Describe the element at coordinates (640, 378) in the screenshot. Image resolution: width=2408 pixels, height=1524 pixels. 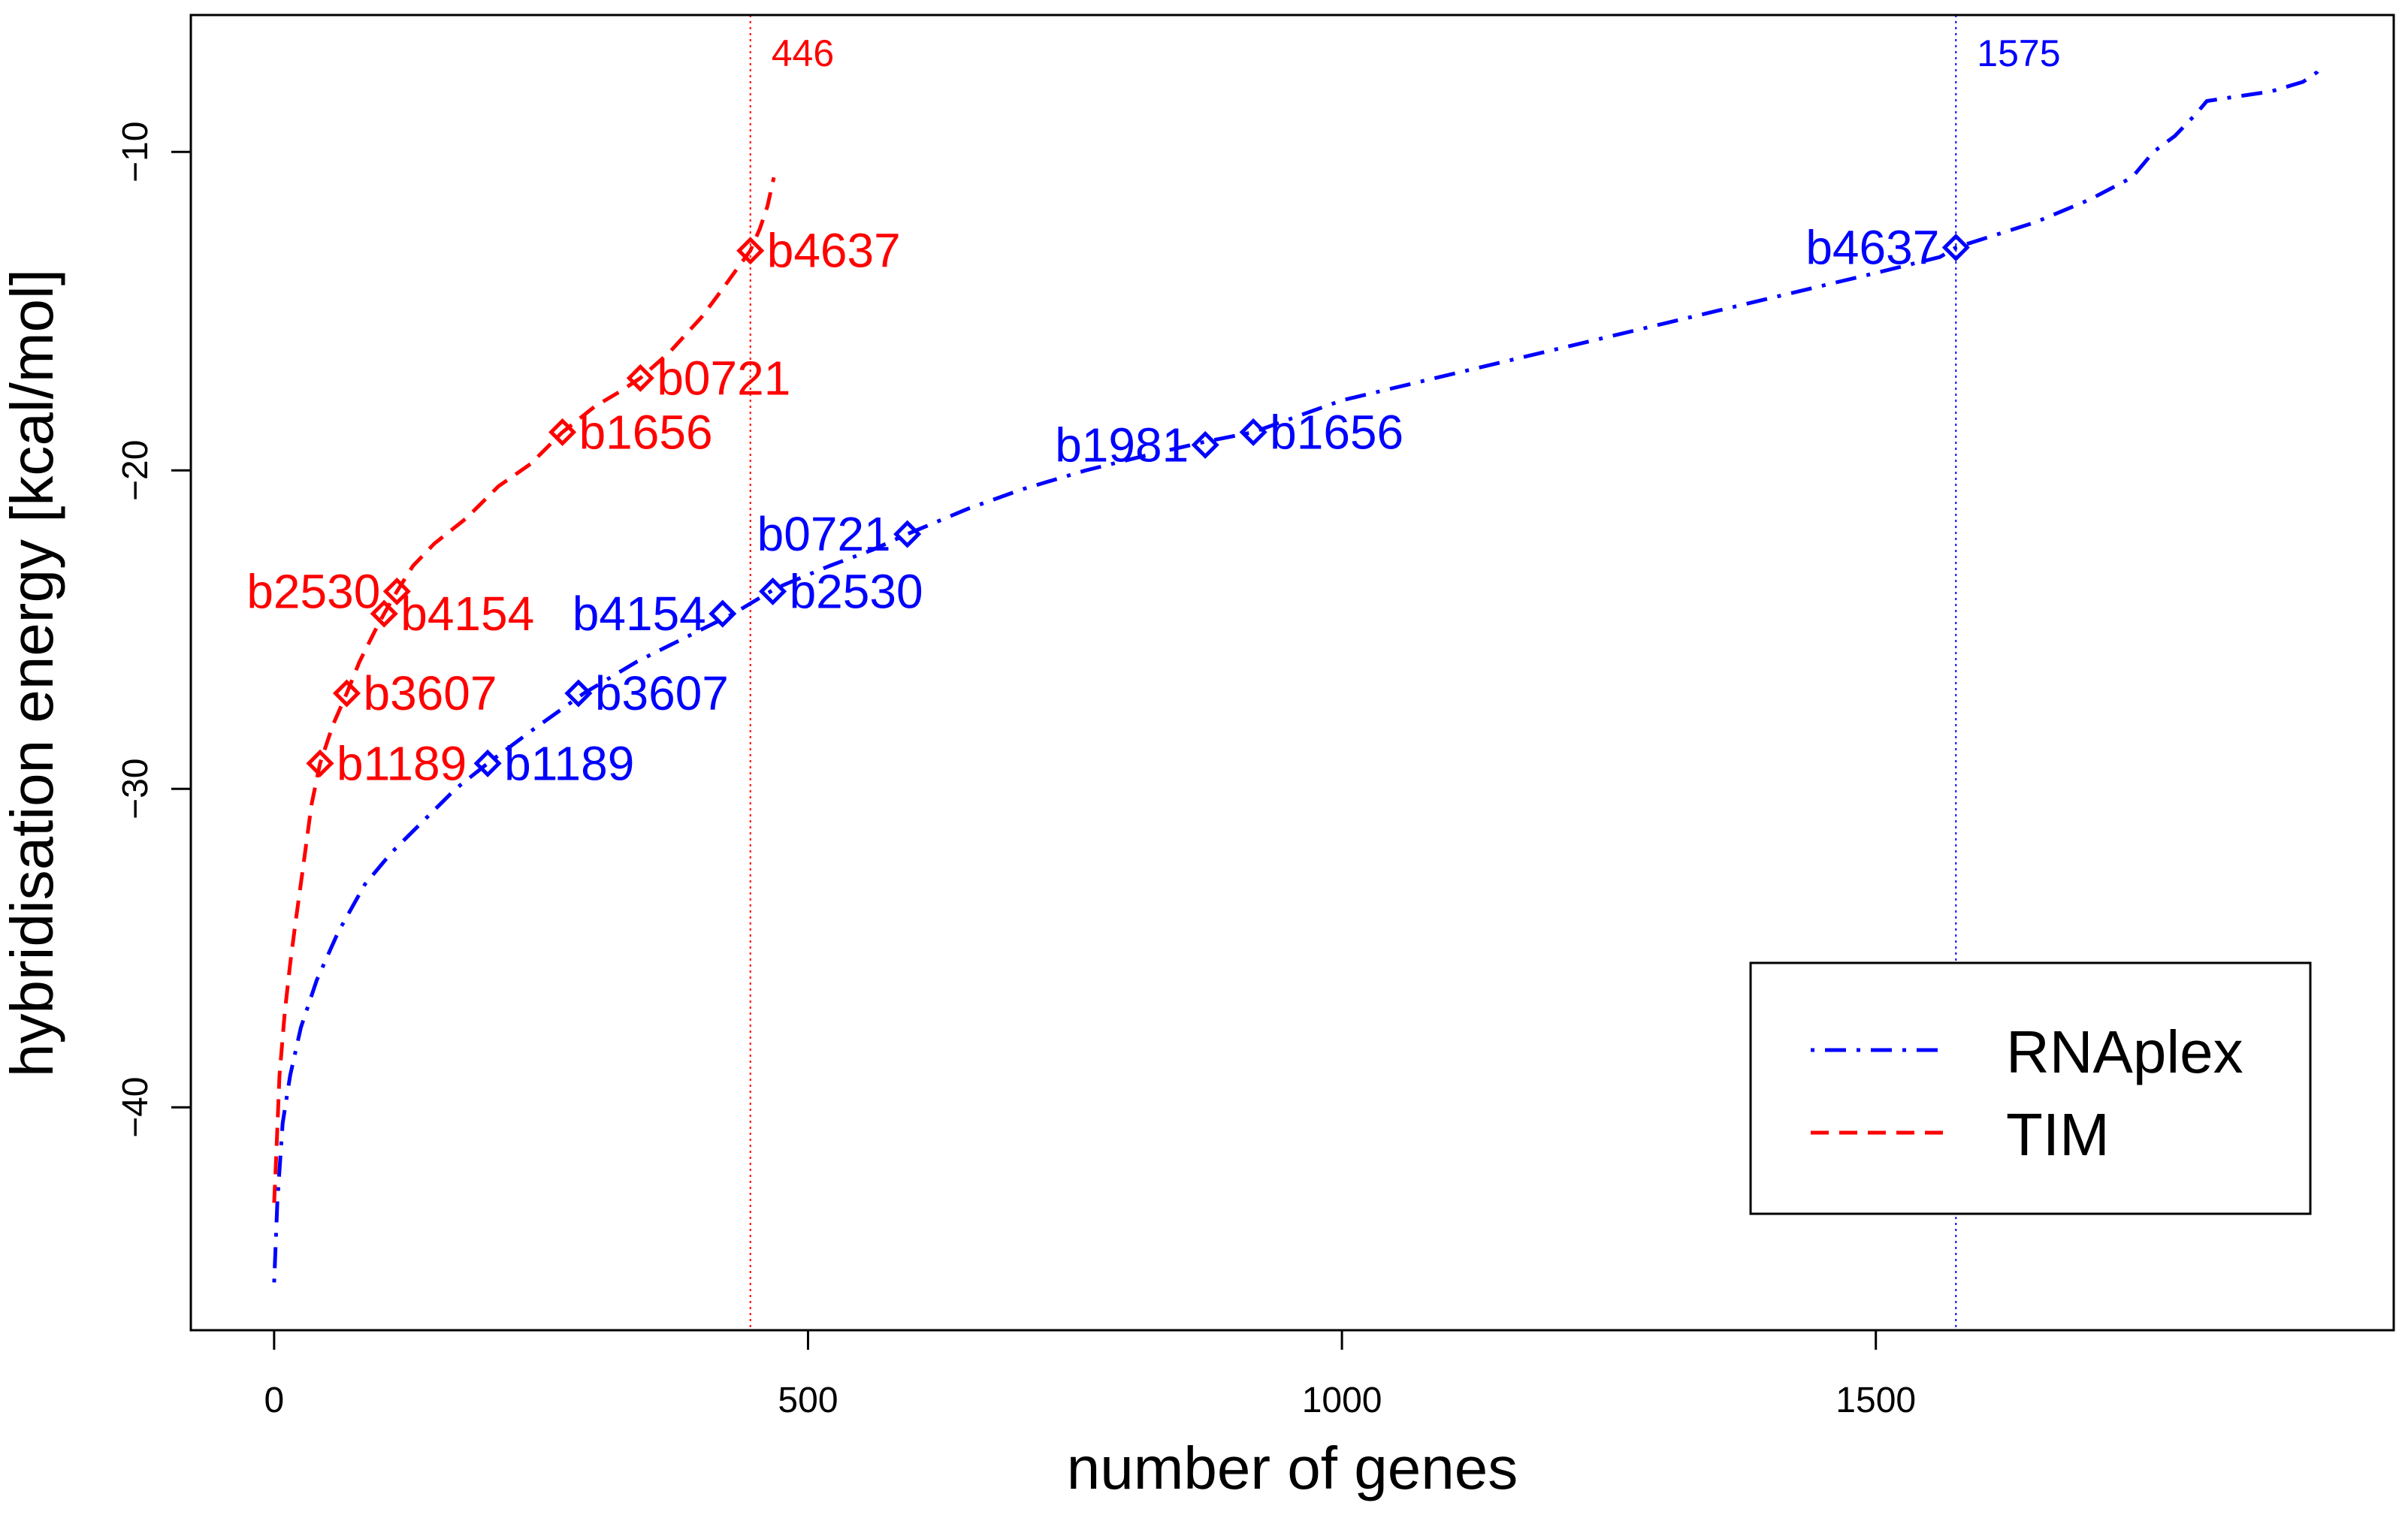
I see `marker-tim-b0721` at that location.